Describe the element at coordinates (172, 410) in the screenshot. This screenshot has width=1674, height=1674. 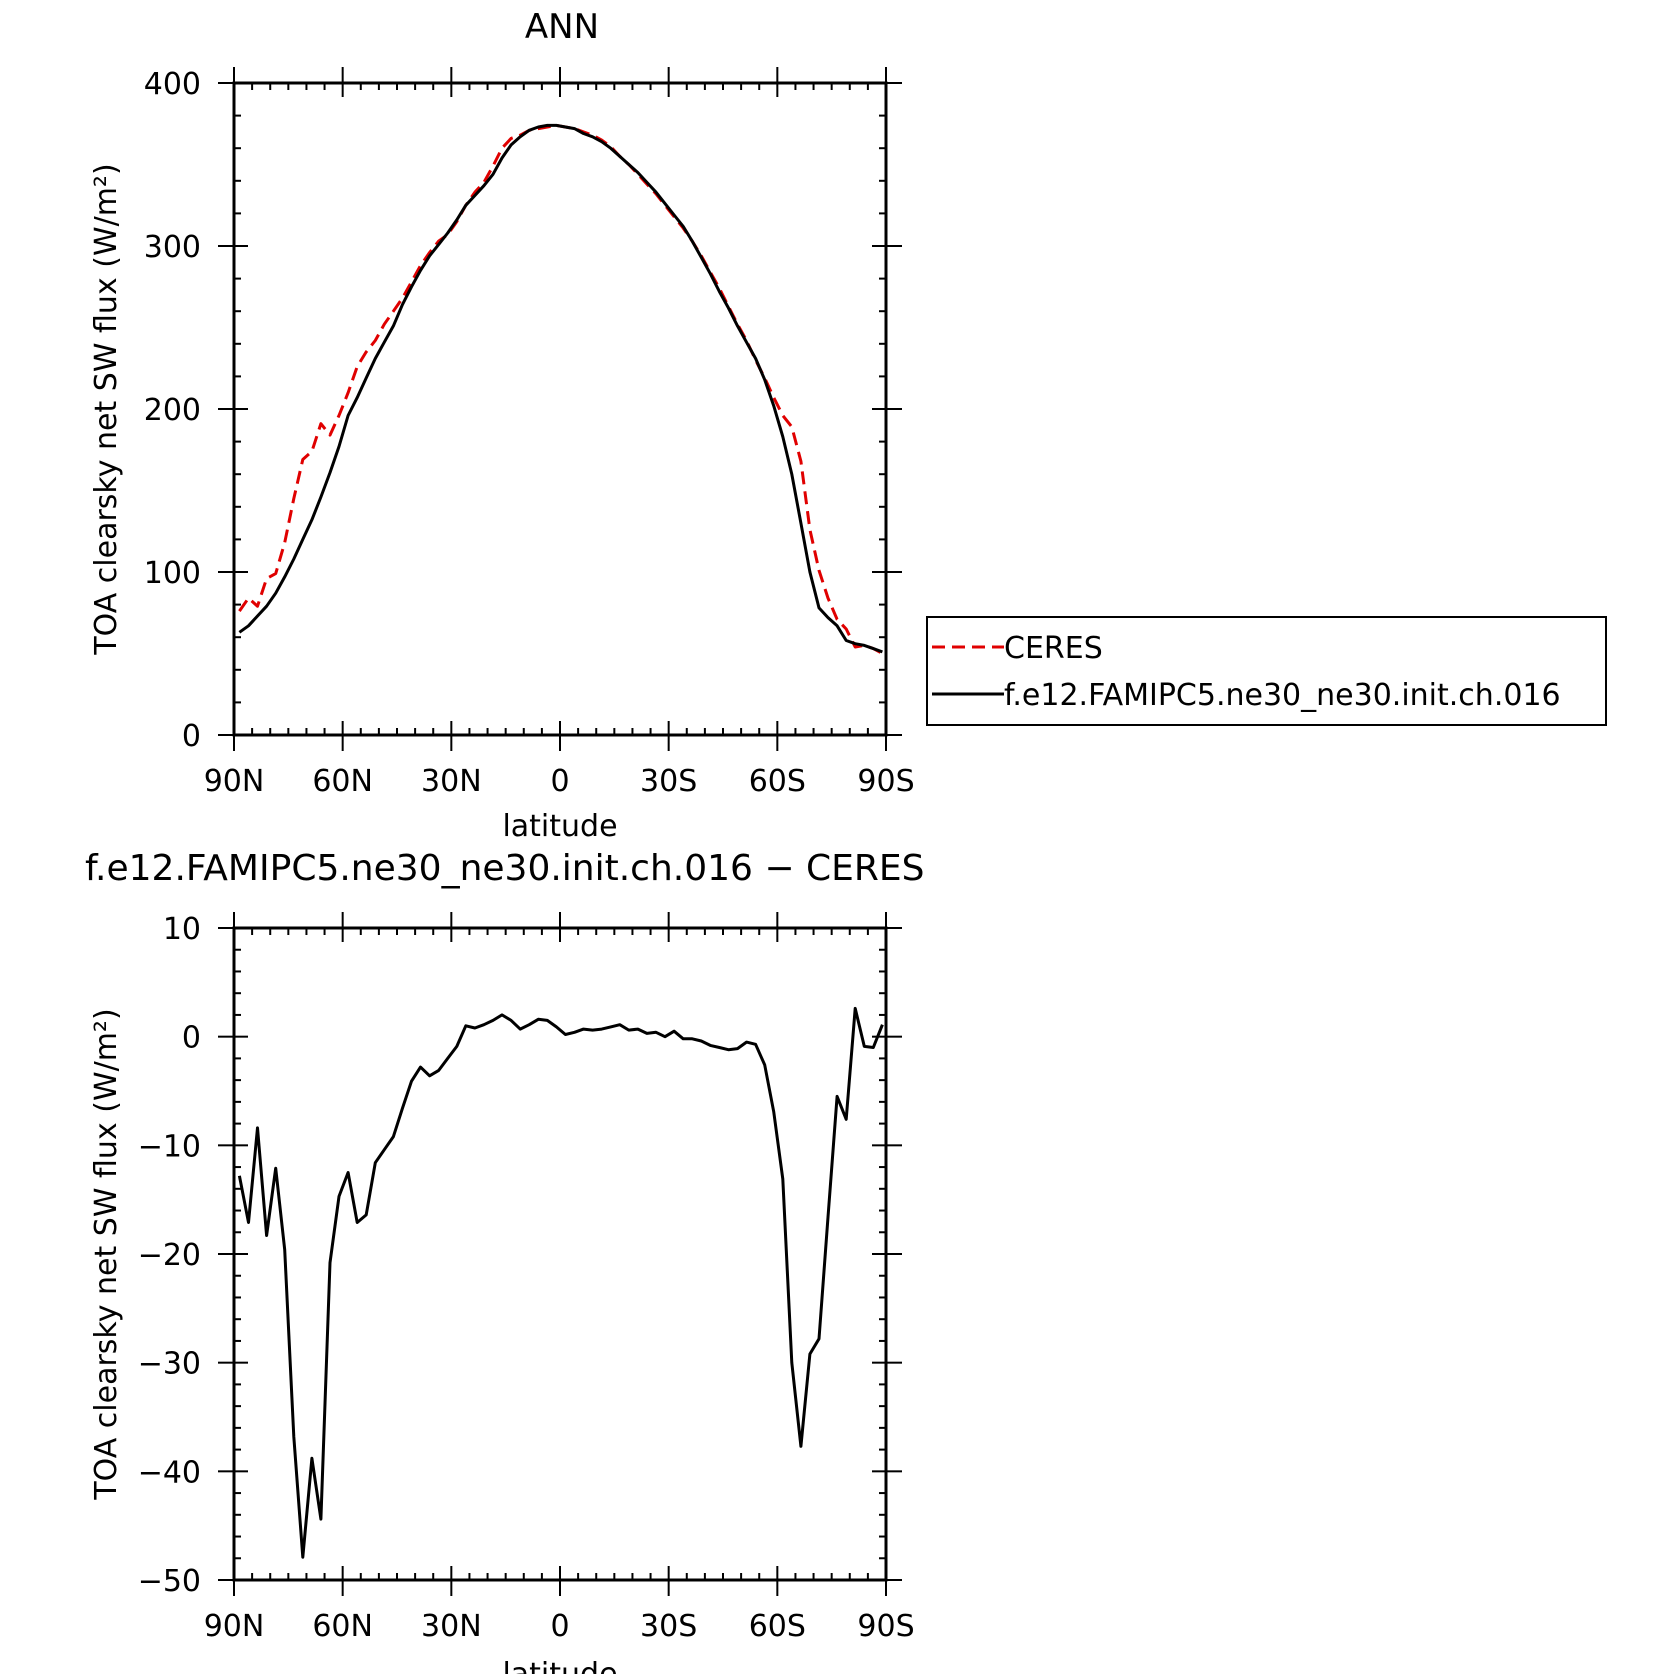
I see `y-tick-label: 200` at that location.